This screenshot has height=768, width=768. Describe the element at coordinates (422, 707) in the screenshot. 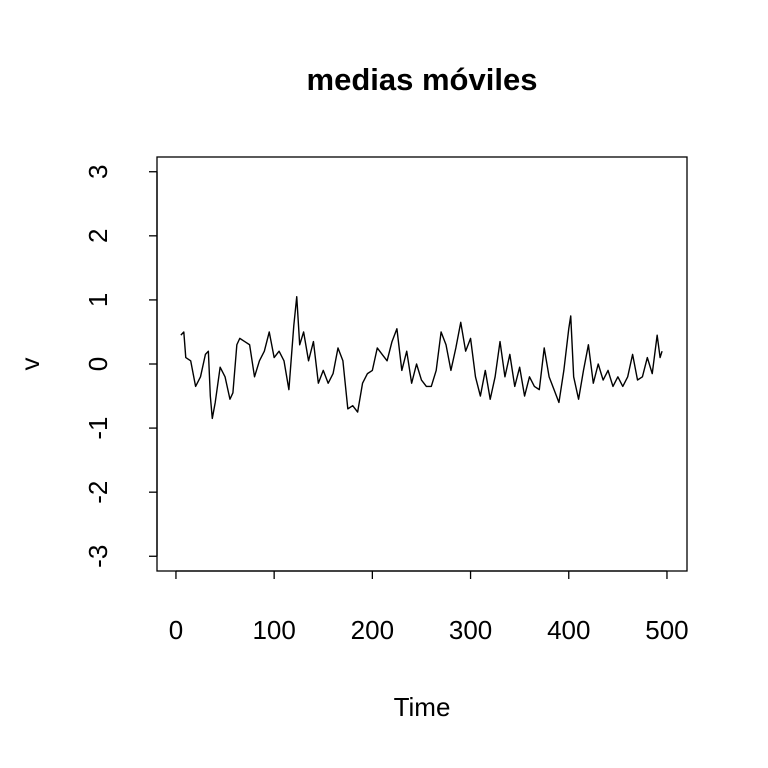

I see `x-axis-label: Time` at that location.